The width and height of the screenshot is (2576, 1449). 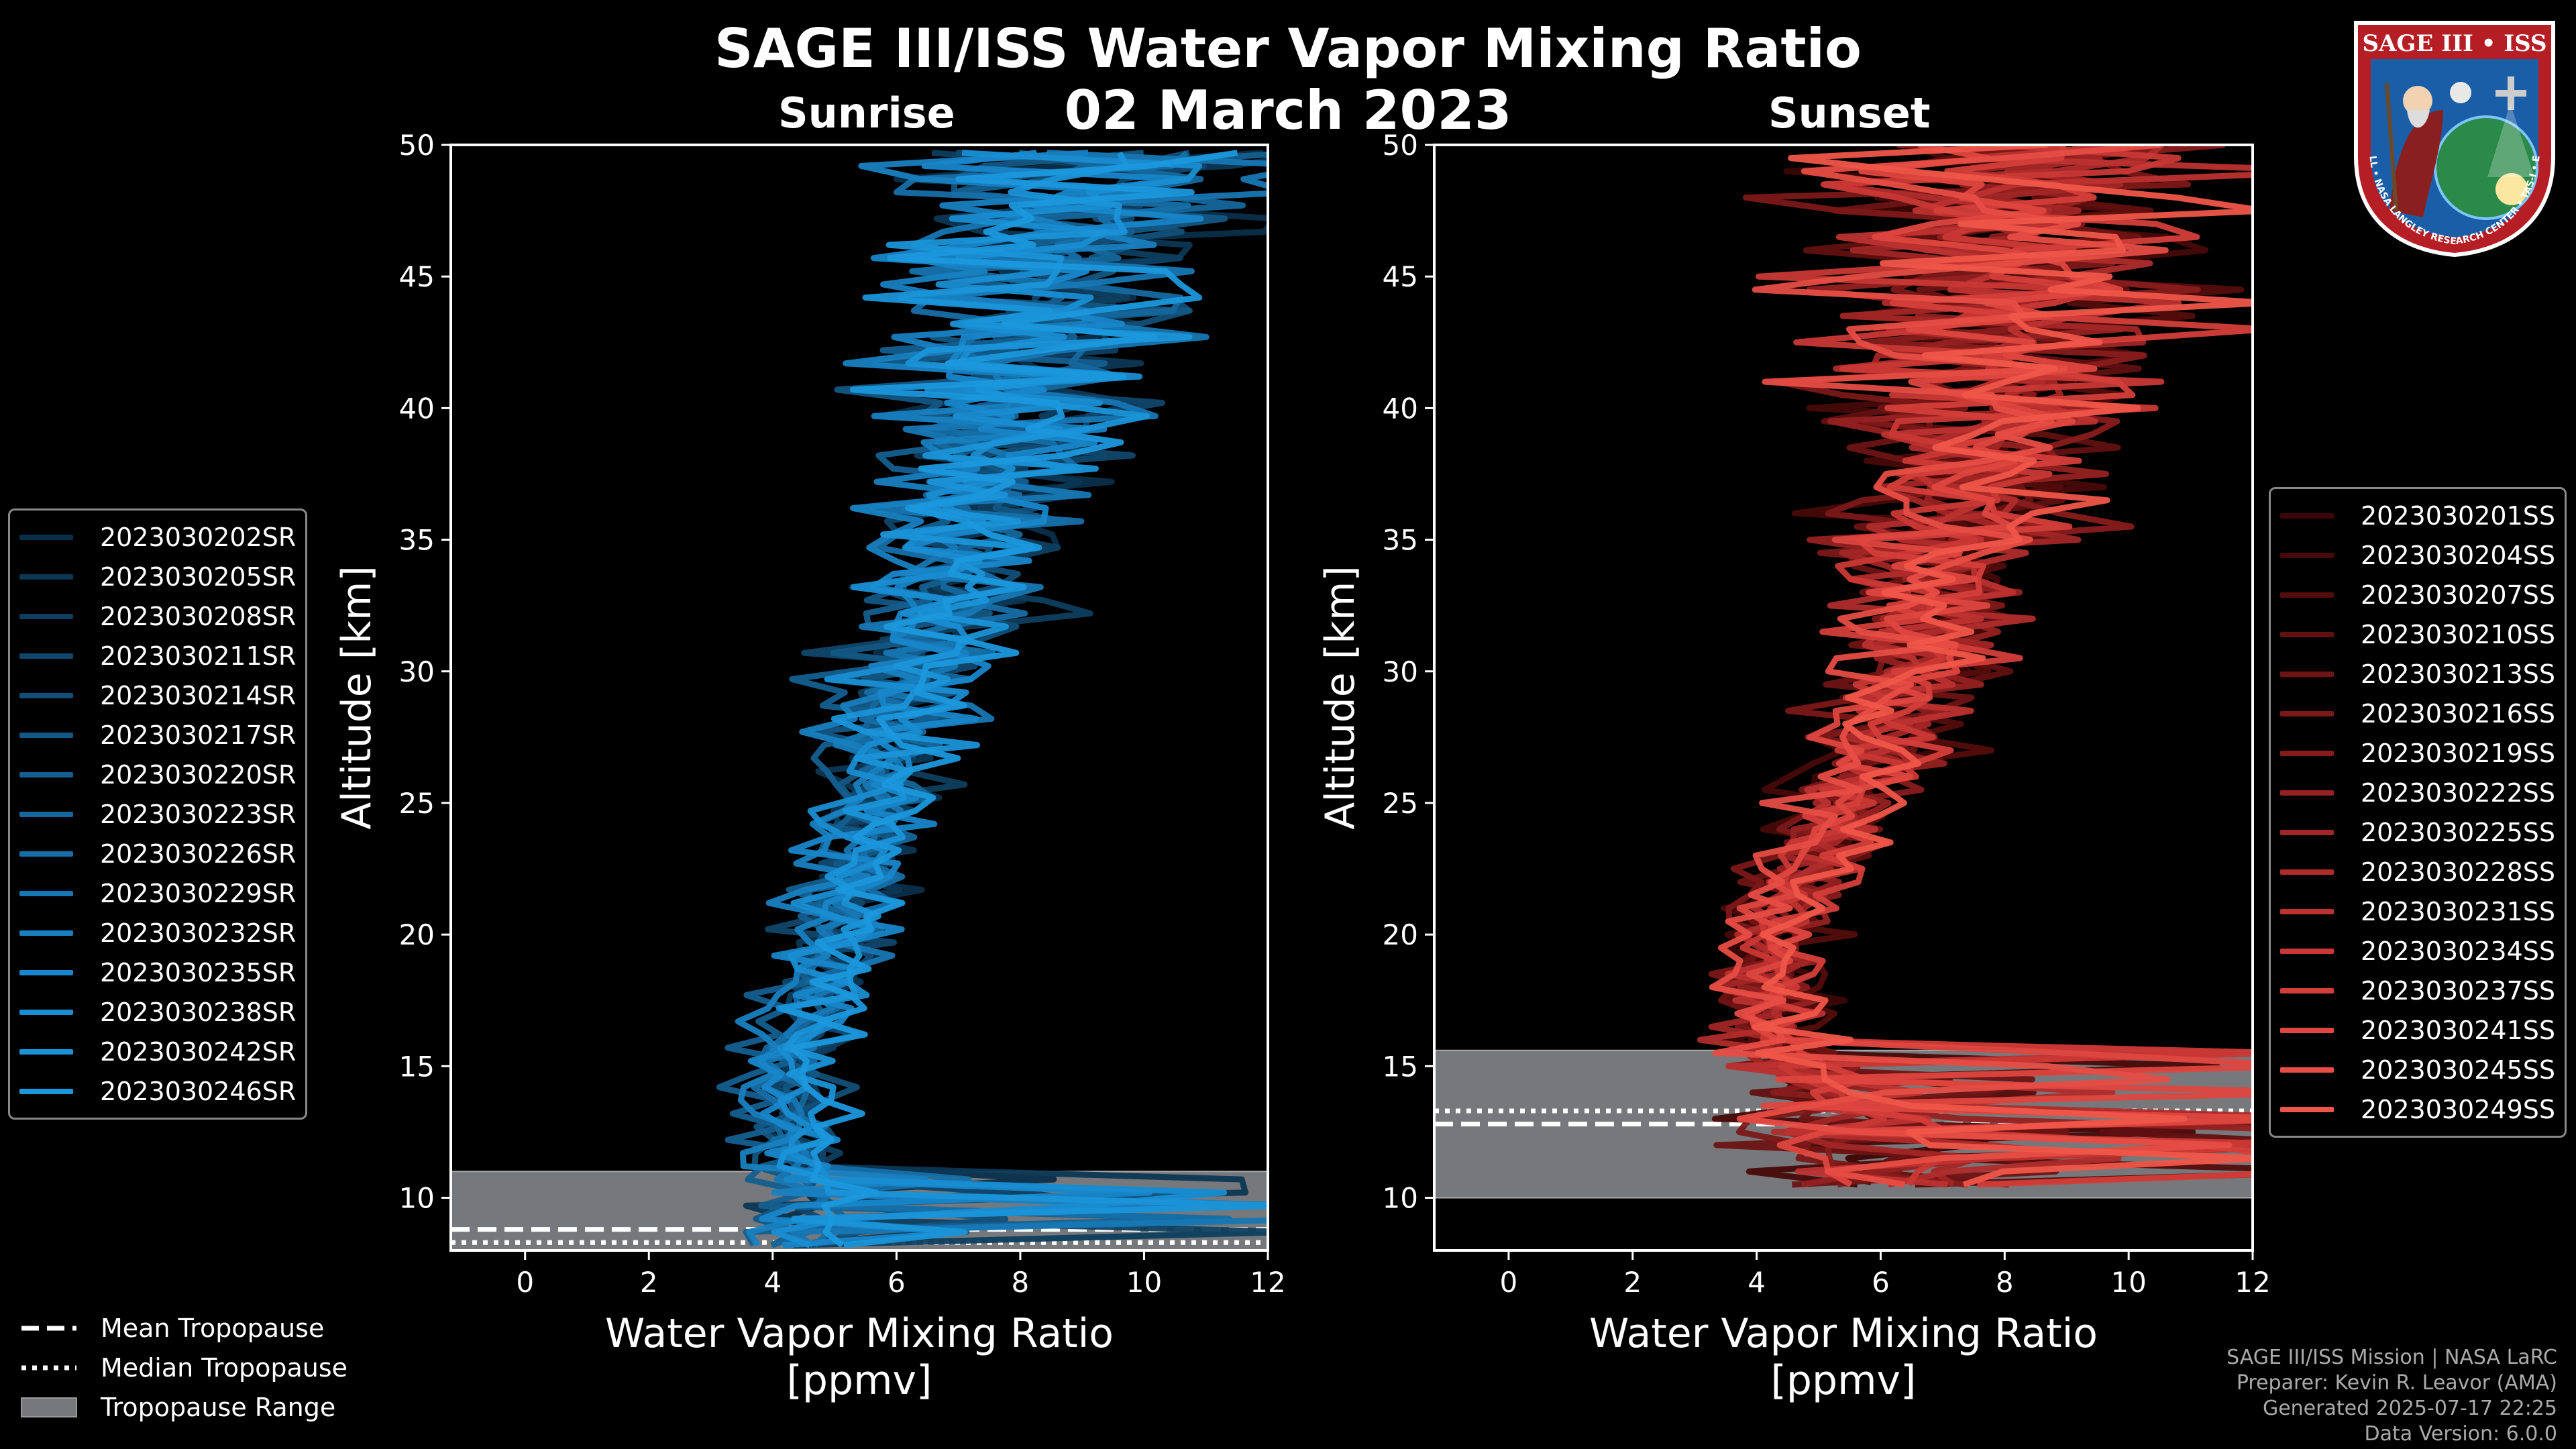 I want to click on sunrise-xlabel-units: [ppmv], so click(x=859, y=1380).